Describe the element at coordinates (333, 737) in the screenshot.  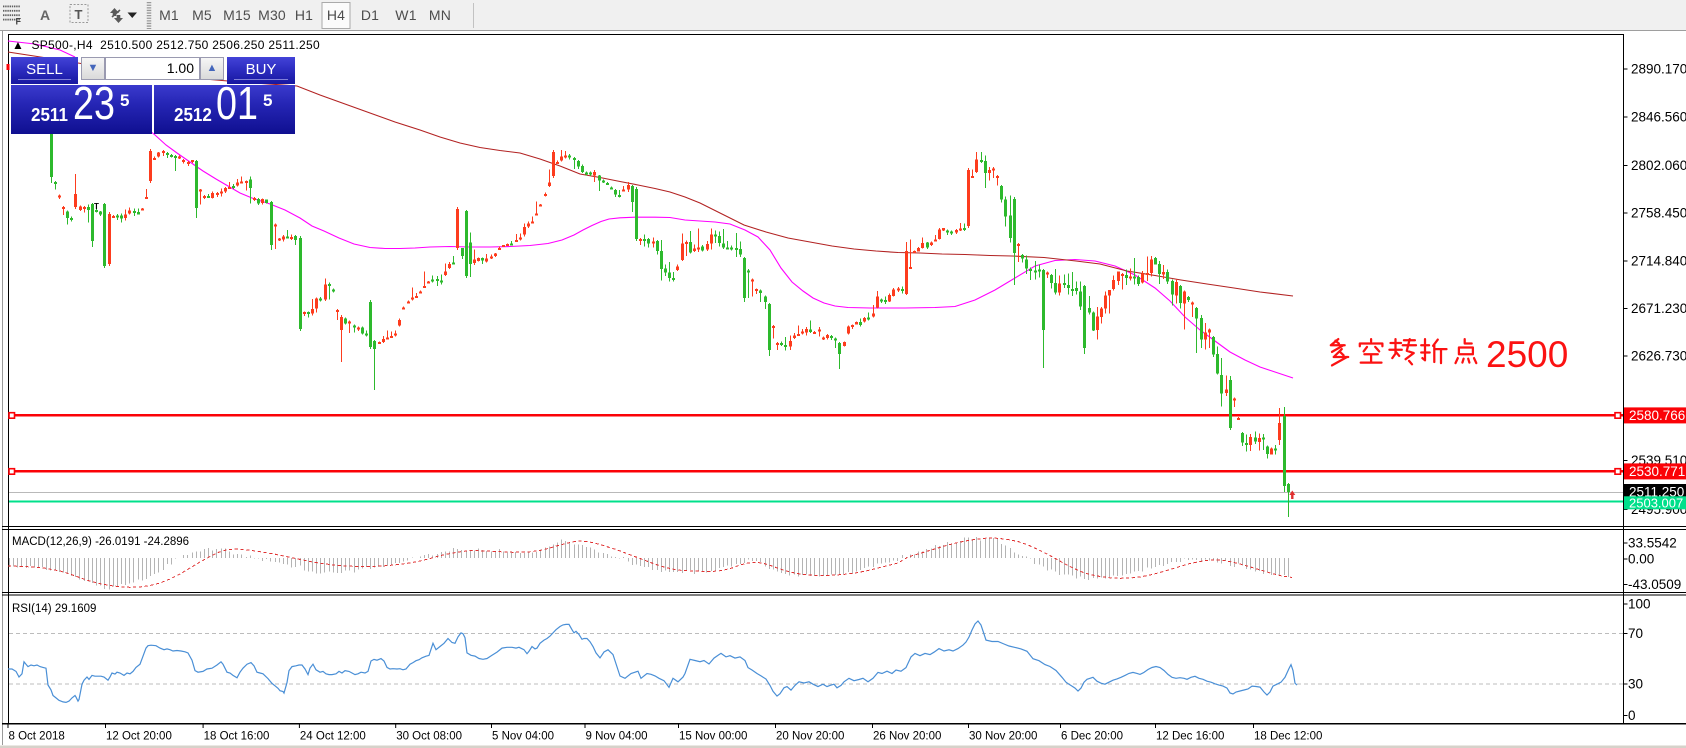
I see `svg-text: 24 Oct 12:00` at that location.